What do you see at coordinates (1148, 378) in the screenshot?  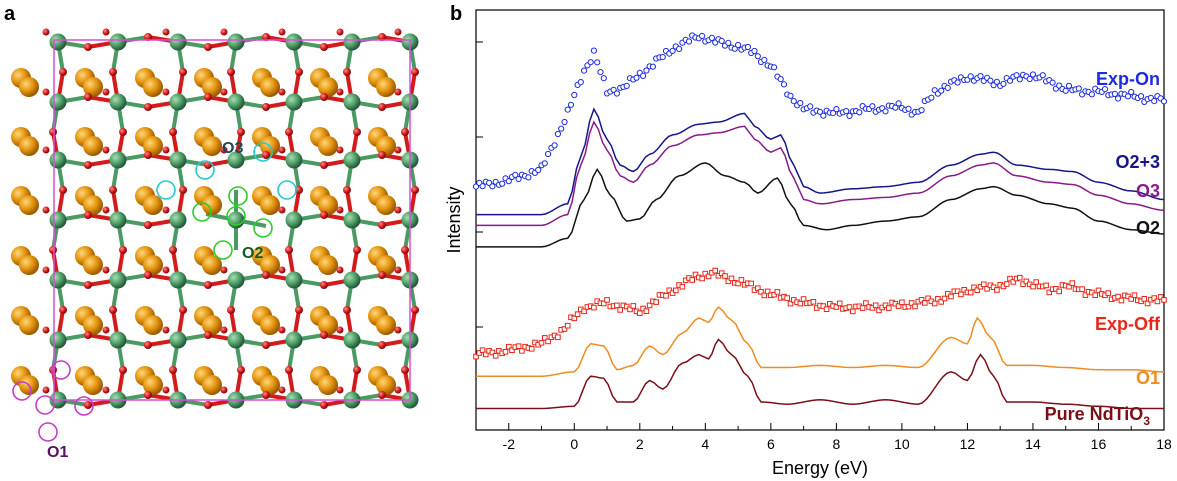 I see `legend-label: O1` at bounding box center [1148, 378].